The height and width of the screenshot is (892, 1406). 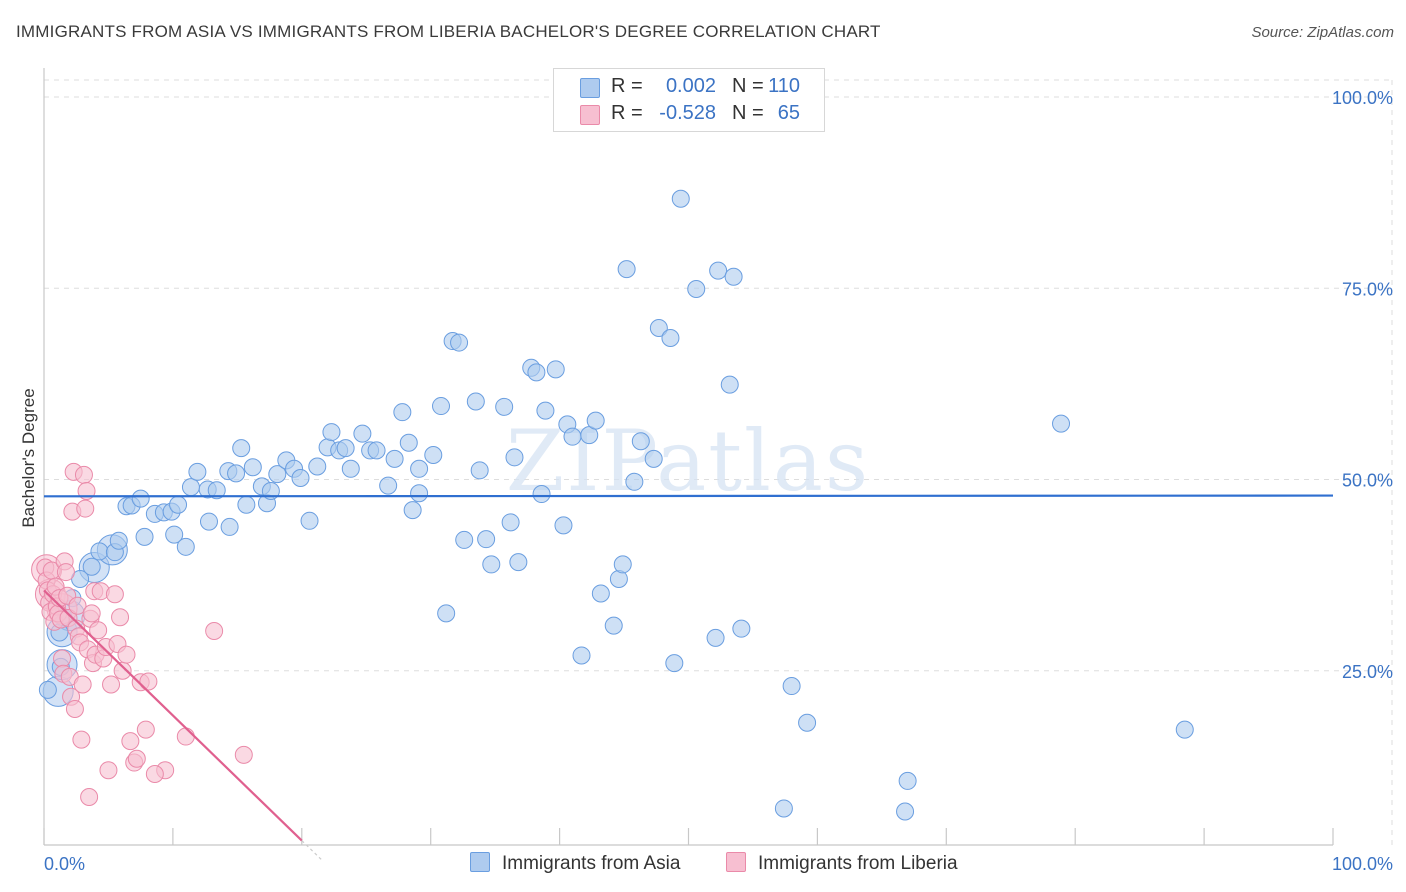 I want to click on legend-n-value: 110, so click(x=784, y=86).